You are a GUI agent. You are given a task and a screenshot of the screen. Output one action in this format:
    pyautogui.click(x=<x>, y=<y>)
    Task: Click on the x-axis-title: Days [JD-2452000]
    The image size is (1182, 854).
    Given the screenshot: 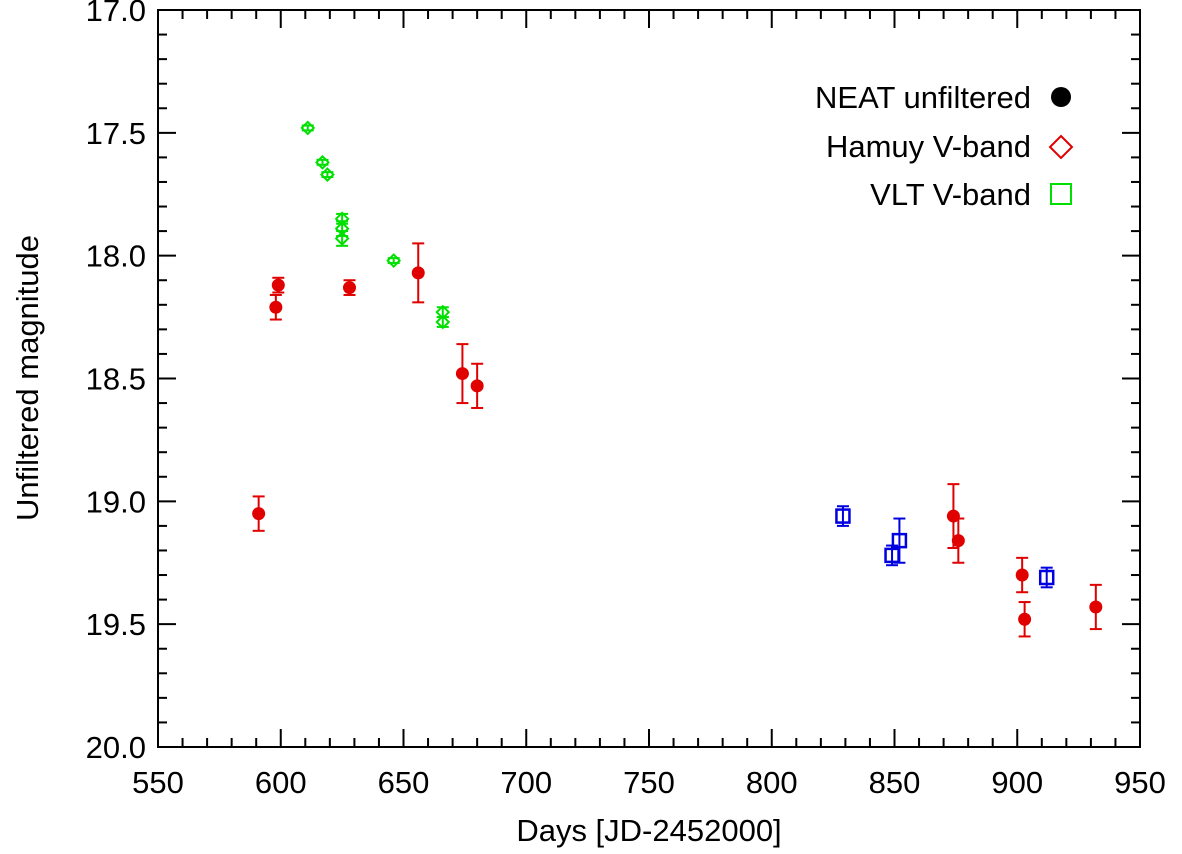 What is the action you would take?
    pyautogui.click(x=648, y=830)
    